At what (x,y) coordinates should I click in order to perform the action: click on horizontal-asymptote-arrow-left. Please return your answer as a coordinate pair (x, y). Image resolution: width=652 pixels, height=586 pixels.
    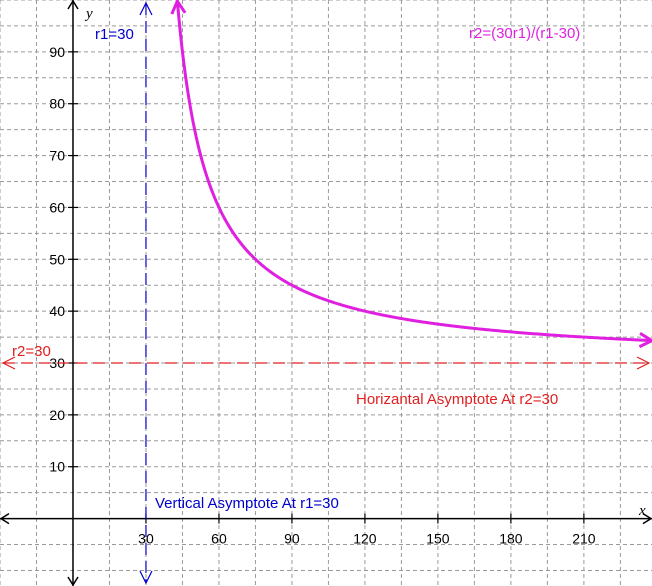
    Looking at the image, I should click on (8, 363).